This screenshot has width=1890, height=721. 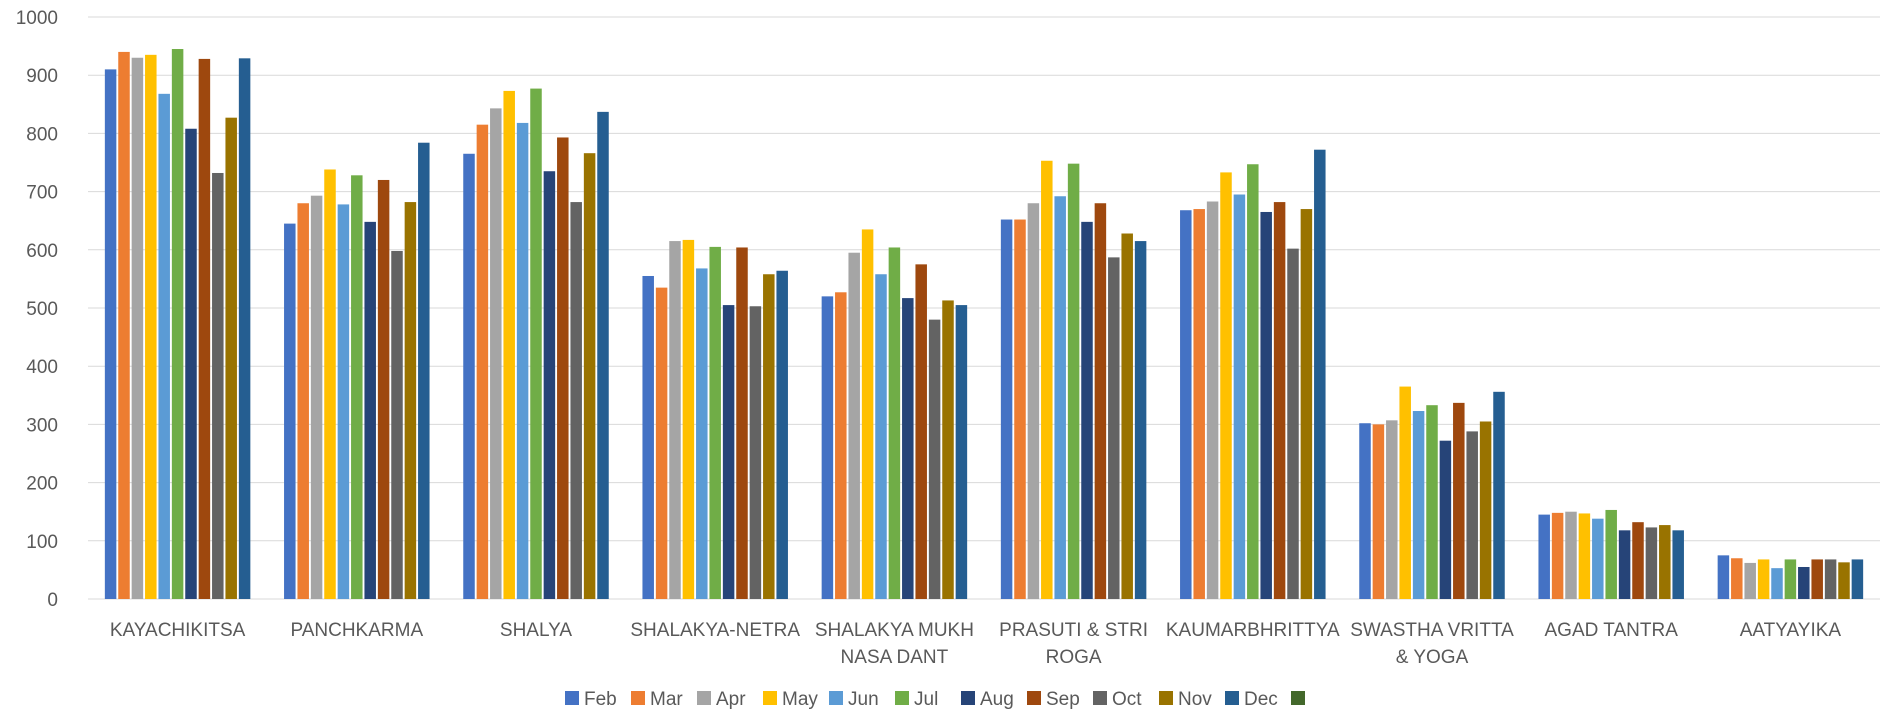 What do you see at coordinates (1791, 630) in the screenshot?
I see `x-tick-label: AATYAYIKA` at bounding box center [1791, 630].